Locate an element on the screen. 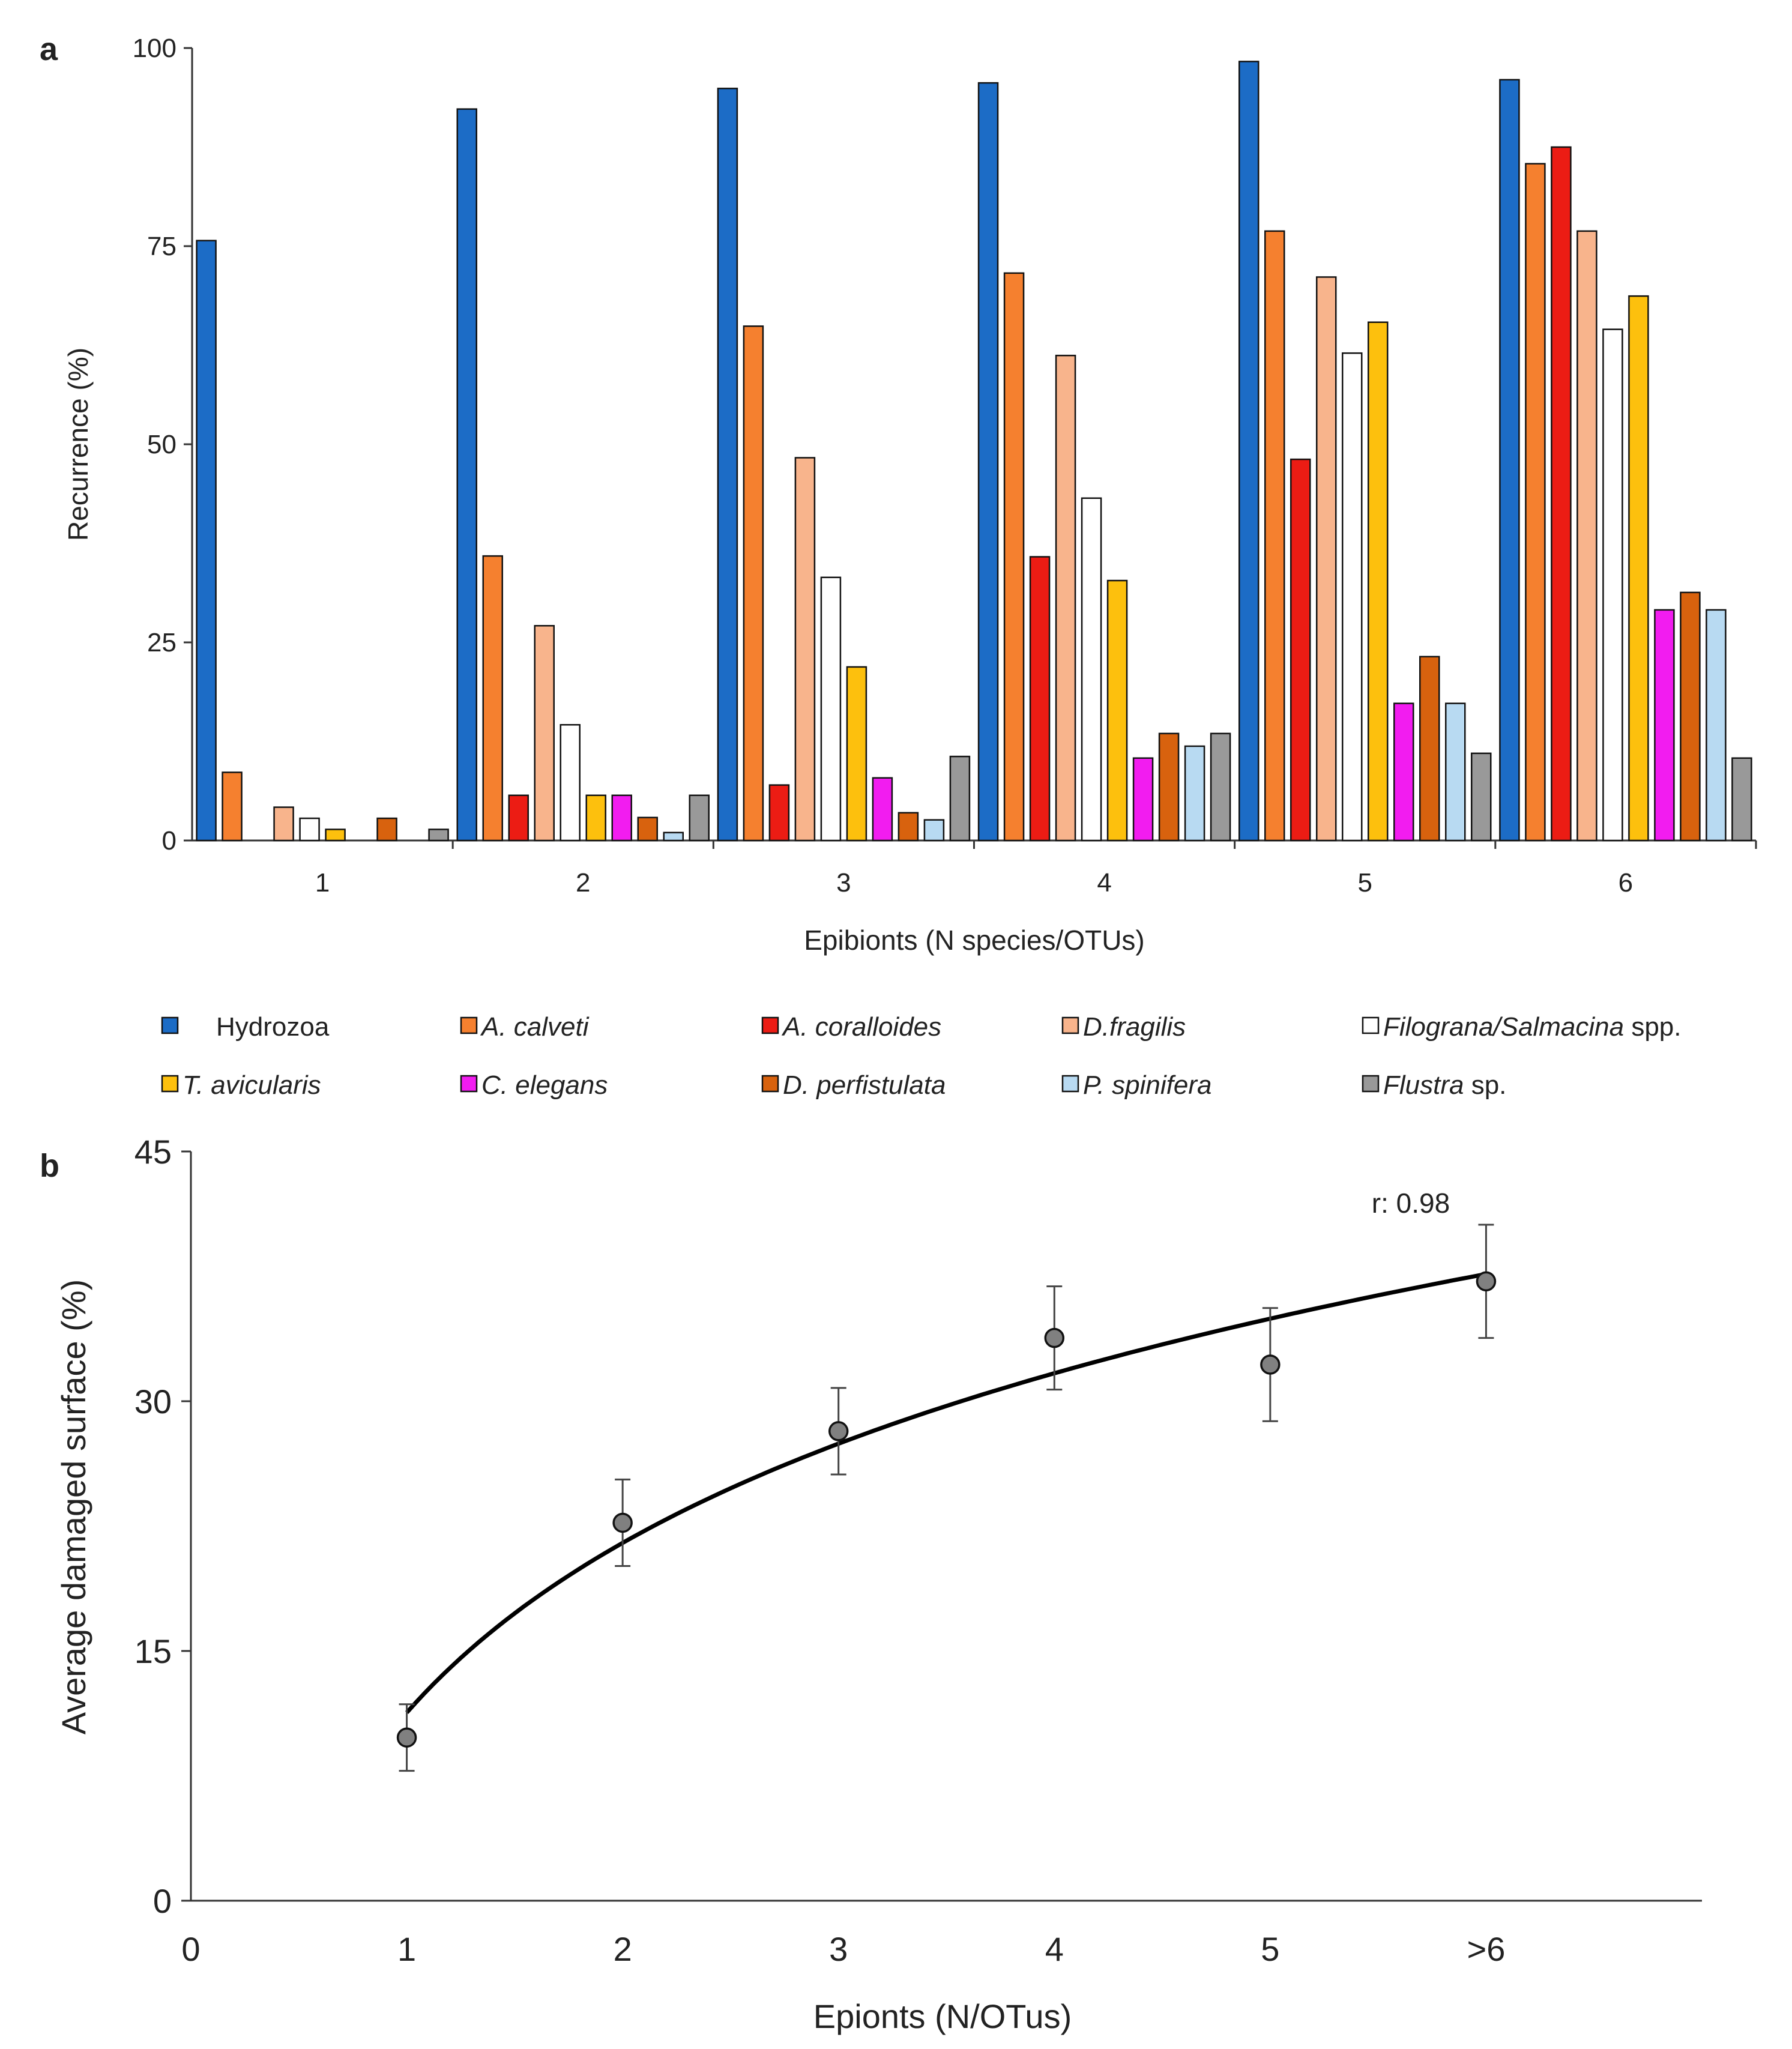 The image size is (1792, 2049). panel-a-y-axis-title: Recurrence (%) is located at coordinates (78, 444).